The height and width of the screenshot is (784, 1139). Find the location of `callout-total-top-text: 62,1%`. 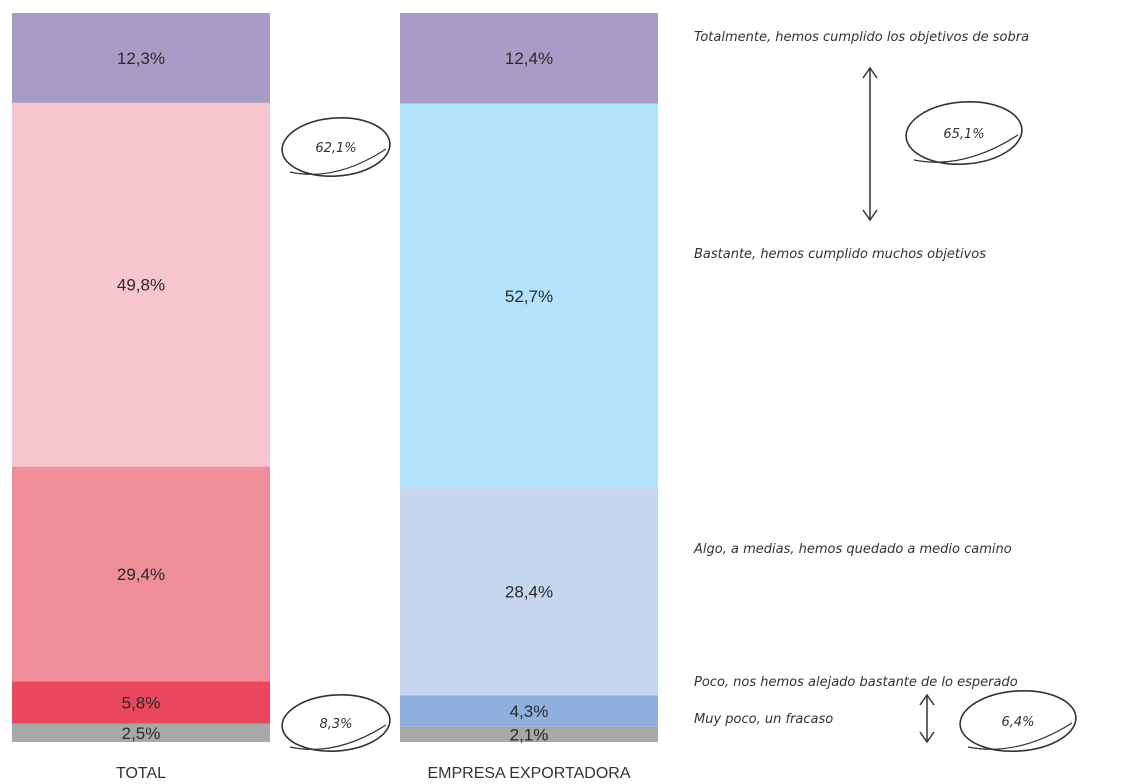

callout-total-top-text: 62,1% is located at coordinates (335, 148).